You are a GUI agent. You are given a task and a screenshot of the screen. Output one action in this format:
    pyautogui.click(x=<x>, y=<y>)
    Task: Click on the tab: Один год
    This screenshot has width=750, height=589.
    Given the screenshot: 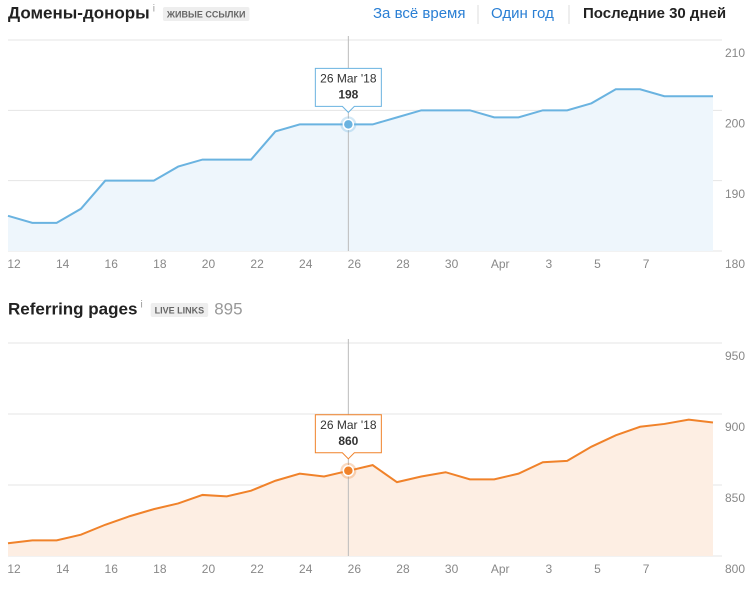 What is the action you would take?
    pyautogui.click(x=522, y=13)
    